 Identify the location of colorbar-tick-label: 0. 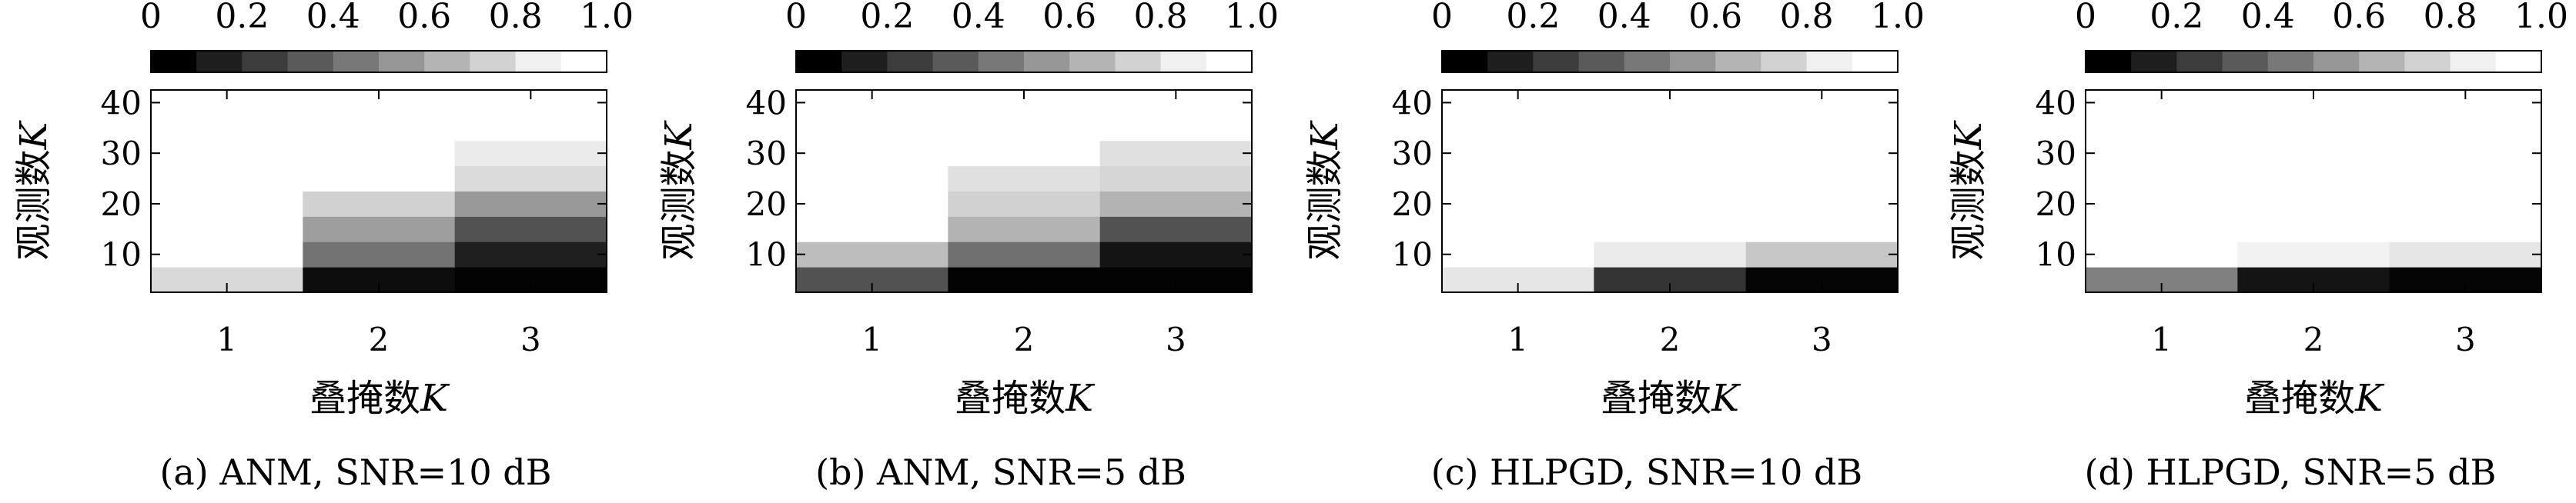
(796, 18).